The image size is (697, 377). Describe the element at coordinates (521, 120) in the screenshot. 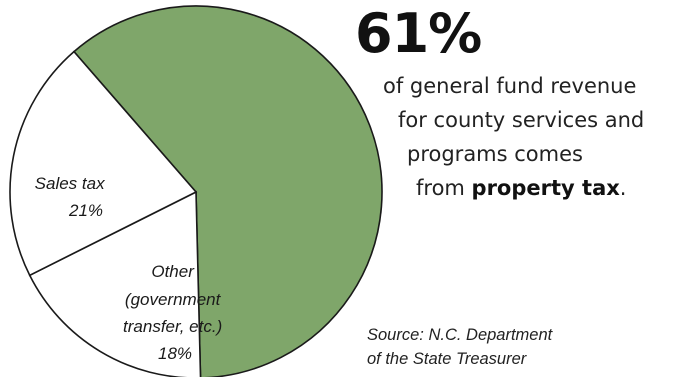

I see `headline-line-2: for county services and` at that location.